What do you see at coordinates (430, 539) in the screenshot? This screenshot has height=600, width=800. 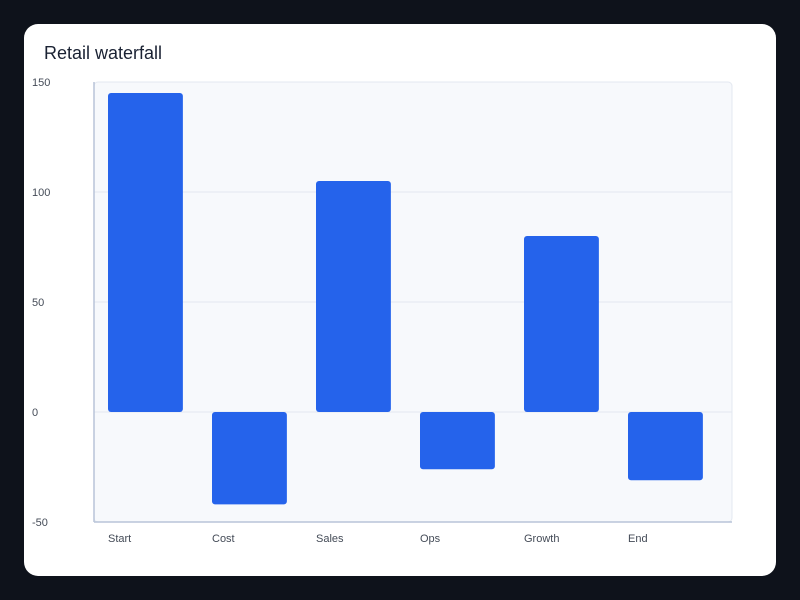 I see `x-tick-label: Ops` at bounding box center [430, 539].